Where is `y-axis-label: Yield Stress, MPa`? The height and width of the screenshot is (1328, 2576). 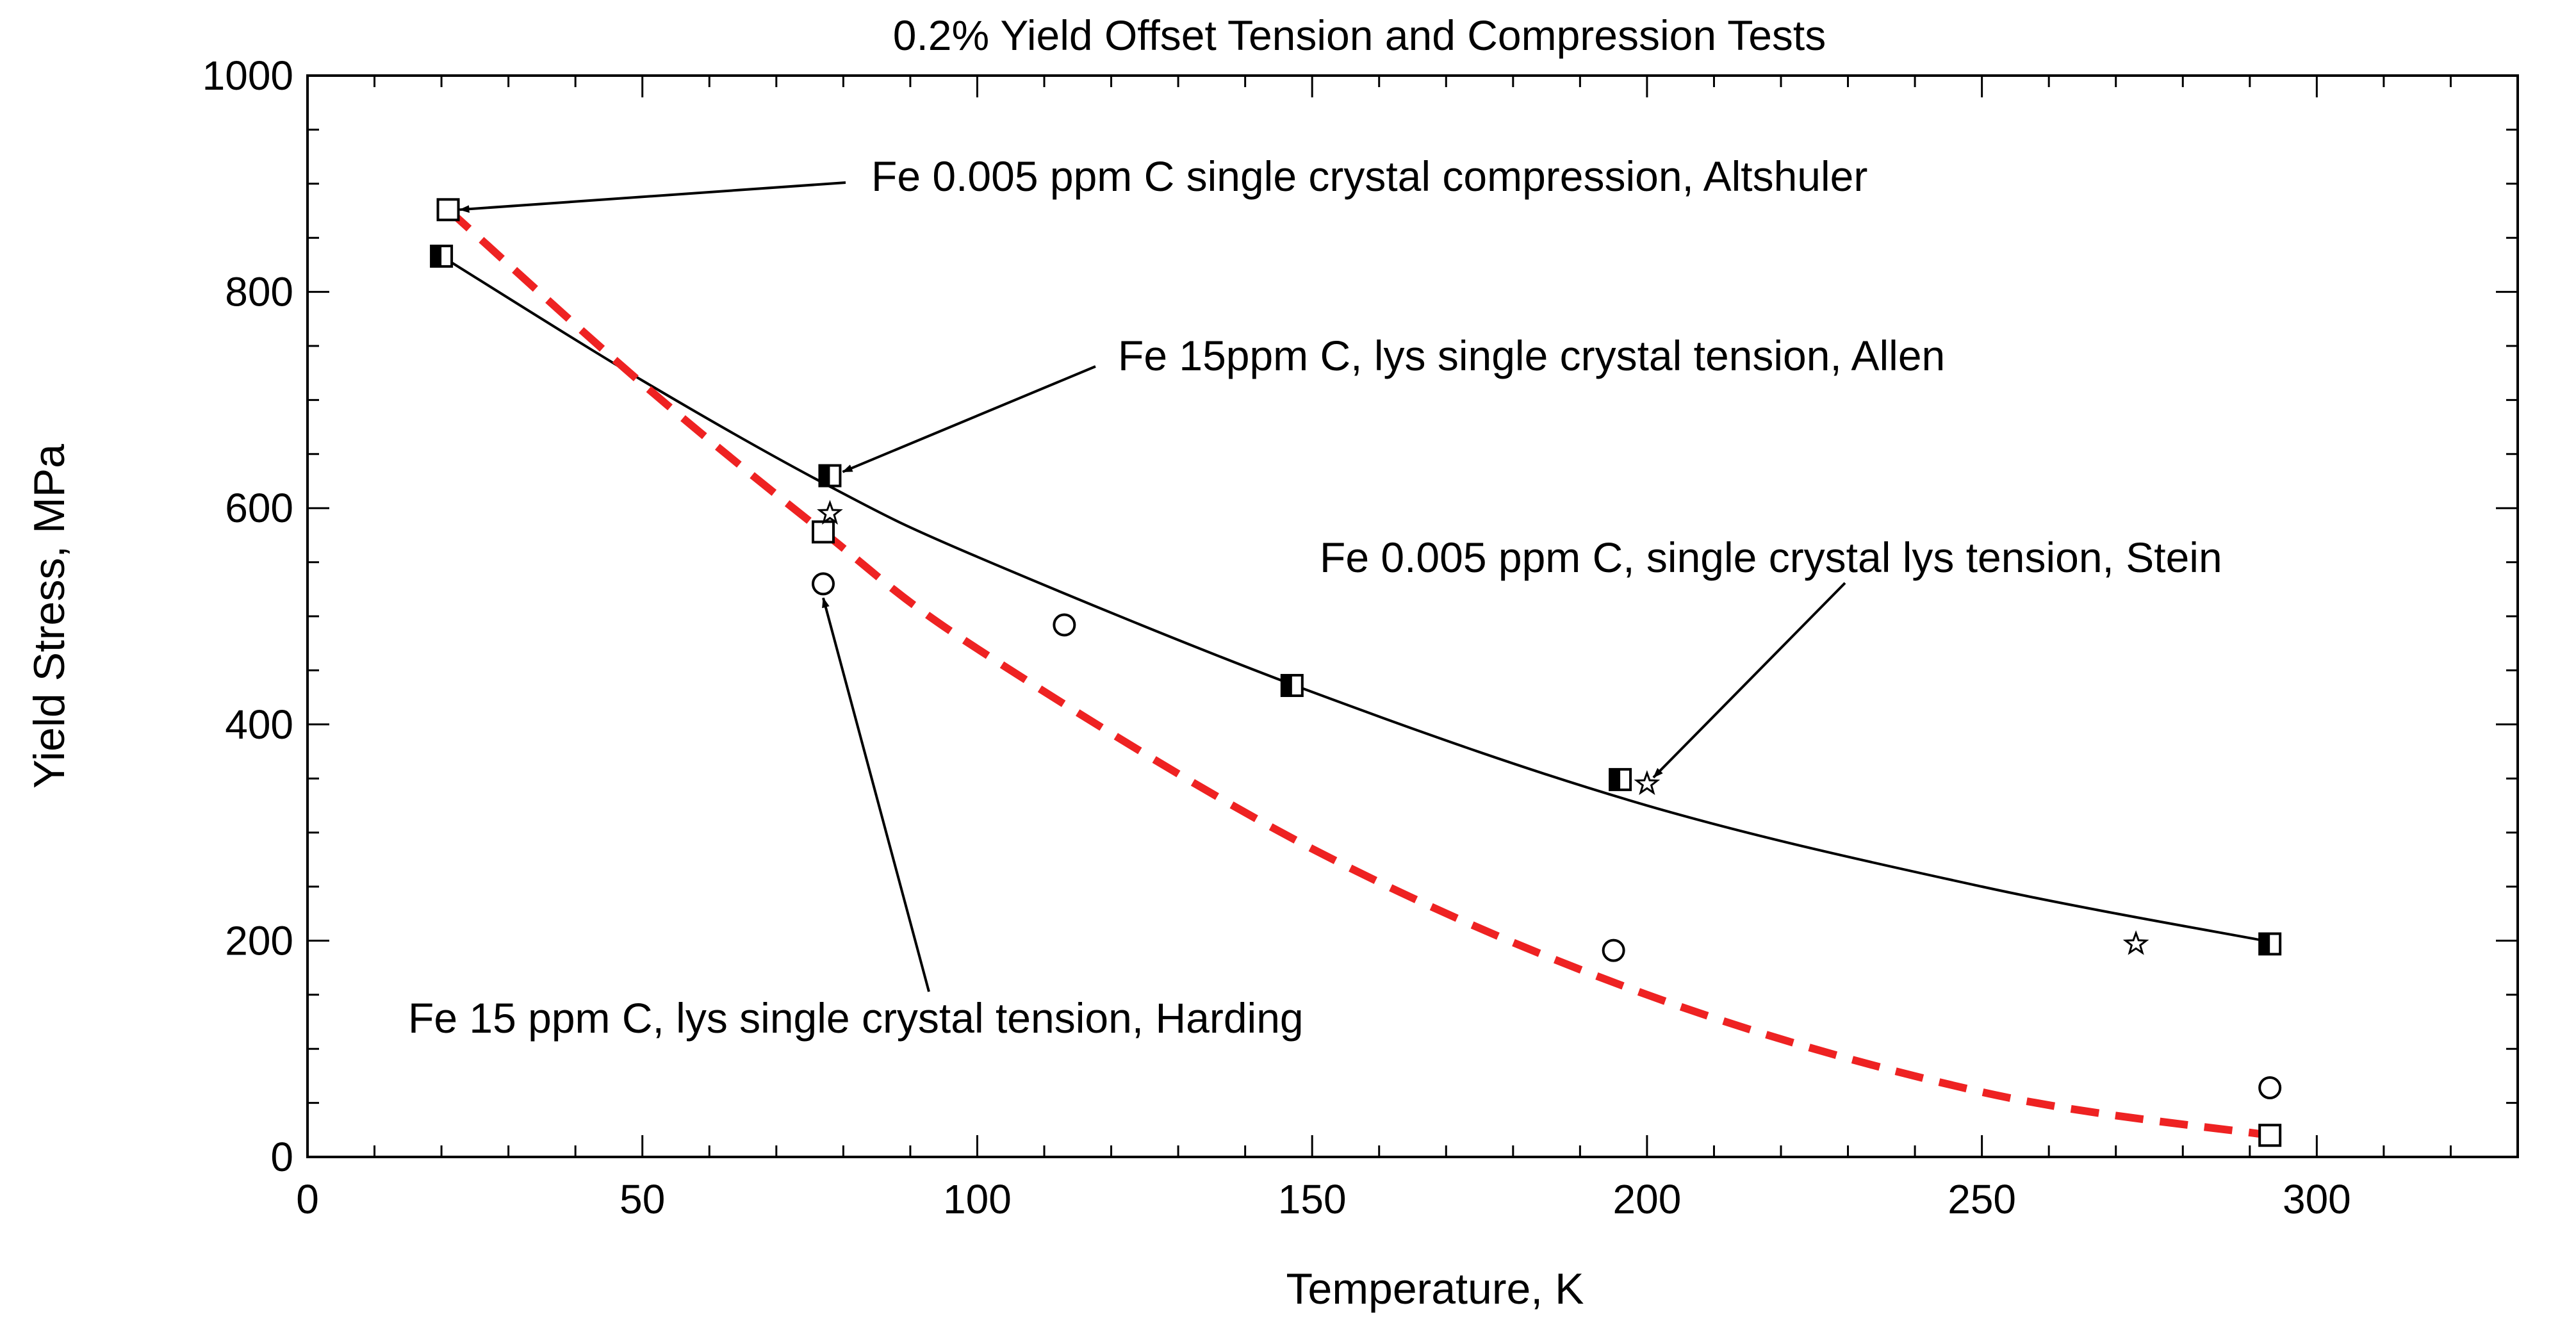 y-axis-label: Yield Stress, MPa is located at coordinates (49, 616).